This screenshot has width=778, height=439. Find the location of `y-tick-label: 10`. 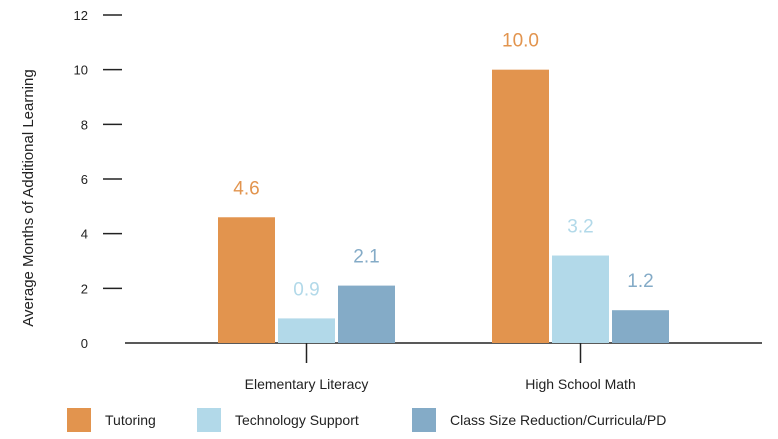

y-tick-label: 10 is located at coordinates (81, 70).